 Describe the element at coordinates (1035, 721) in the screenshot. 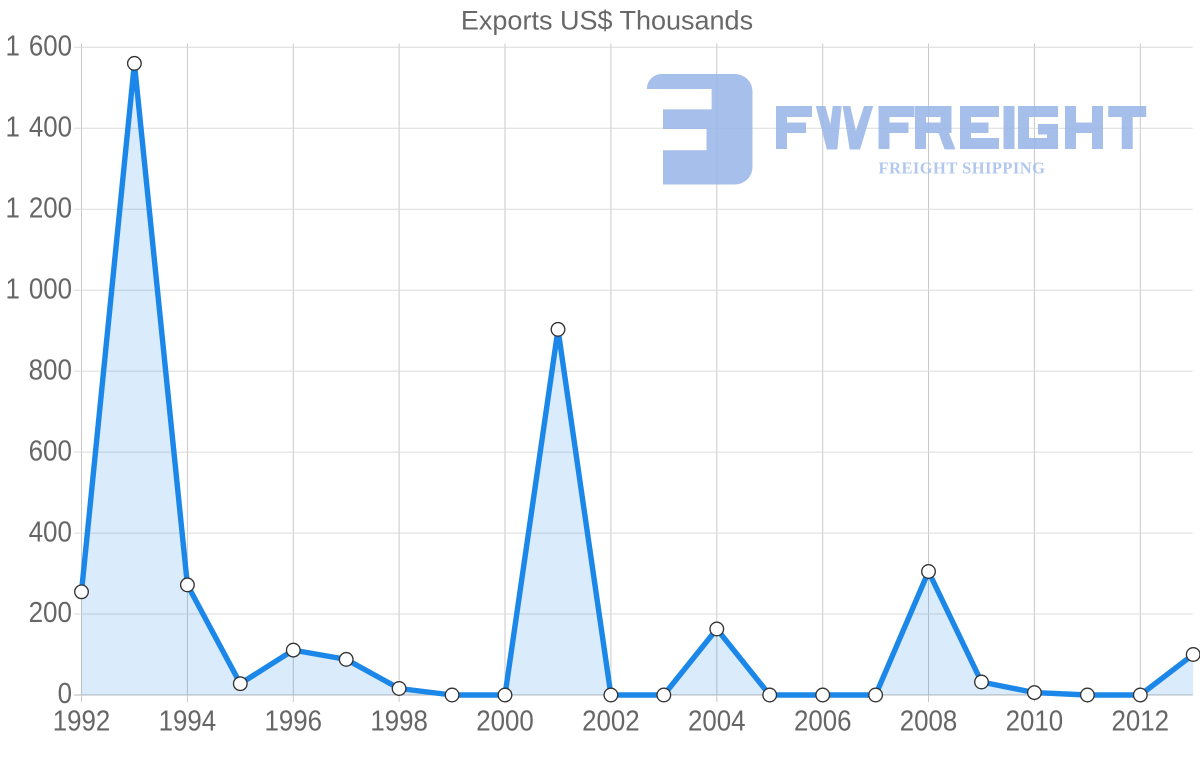

I see `svg-text: 2010` at that location.